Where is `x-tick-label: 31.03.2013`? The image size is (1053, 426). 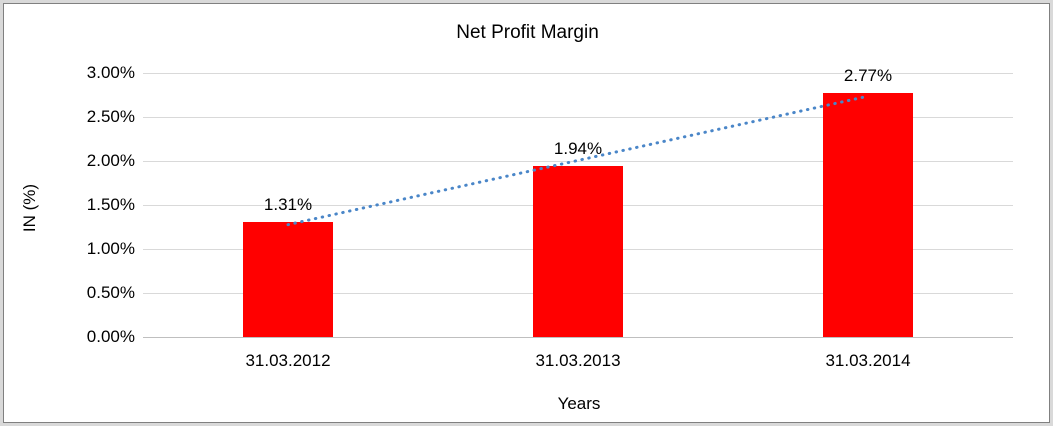 x-tick-label: 31.03.2013 is located at coordinates (578, 360).